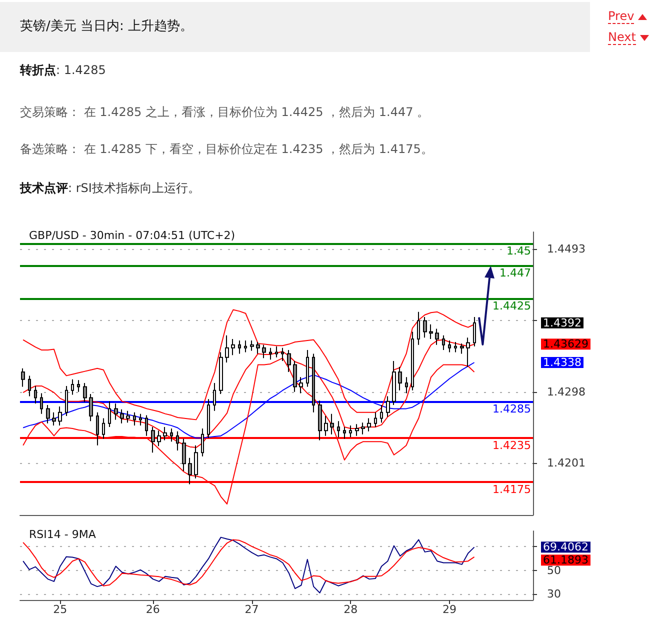  Describe the element at coordinates (226, 149) in the screenshot. I see `text: 备选策略： 在 1.4285 下，看空，目标价位定在 1.4235 ，然后为 1.4175。` at that location.